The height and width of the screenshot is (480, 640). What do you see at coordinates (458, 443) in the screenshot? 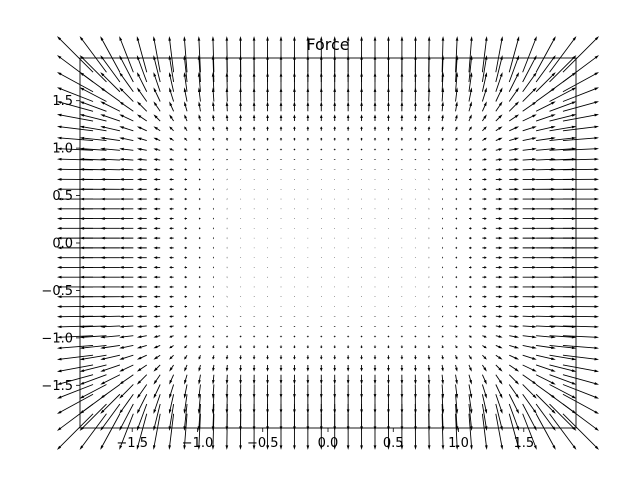
I see `x-tick-label: 1.0` at bounding box center [458, 443].